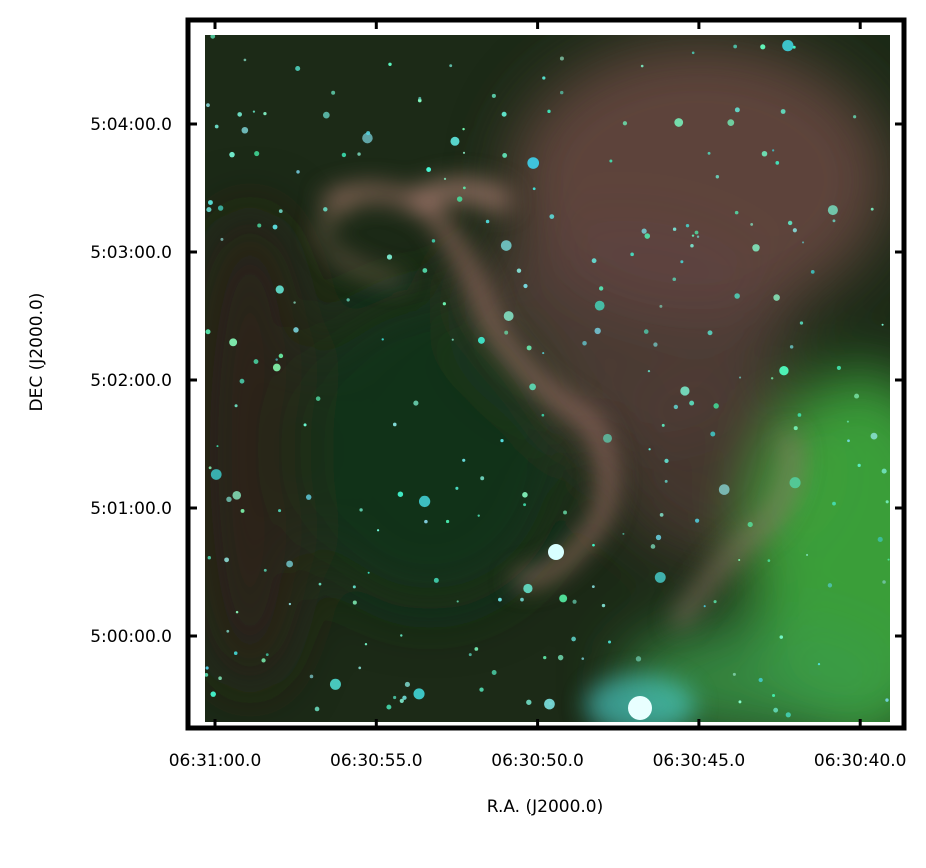 The height and width of the screenshot is (868, 926). I want to click on x-tick-label: 06:31:00.0, so click(215, 761).